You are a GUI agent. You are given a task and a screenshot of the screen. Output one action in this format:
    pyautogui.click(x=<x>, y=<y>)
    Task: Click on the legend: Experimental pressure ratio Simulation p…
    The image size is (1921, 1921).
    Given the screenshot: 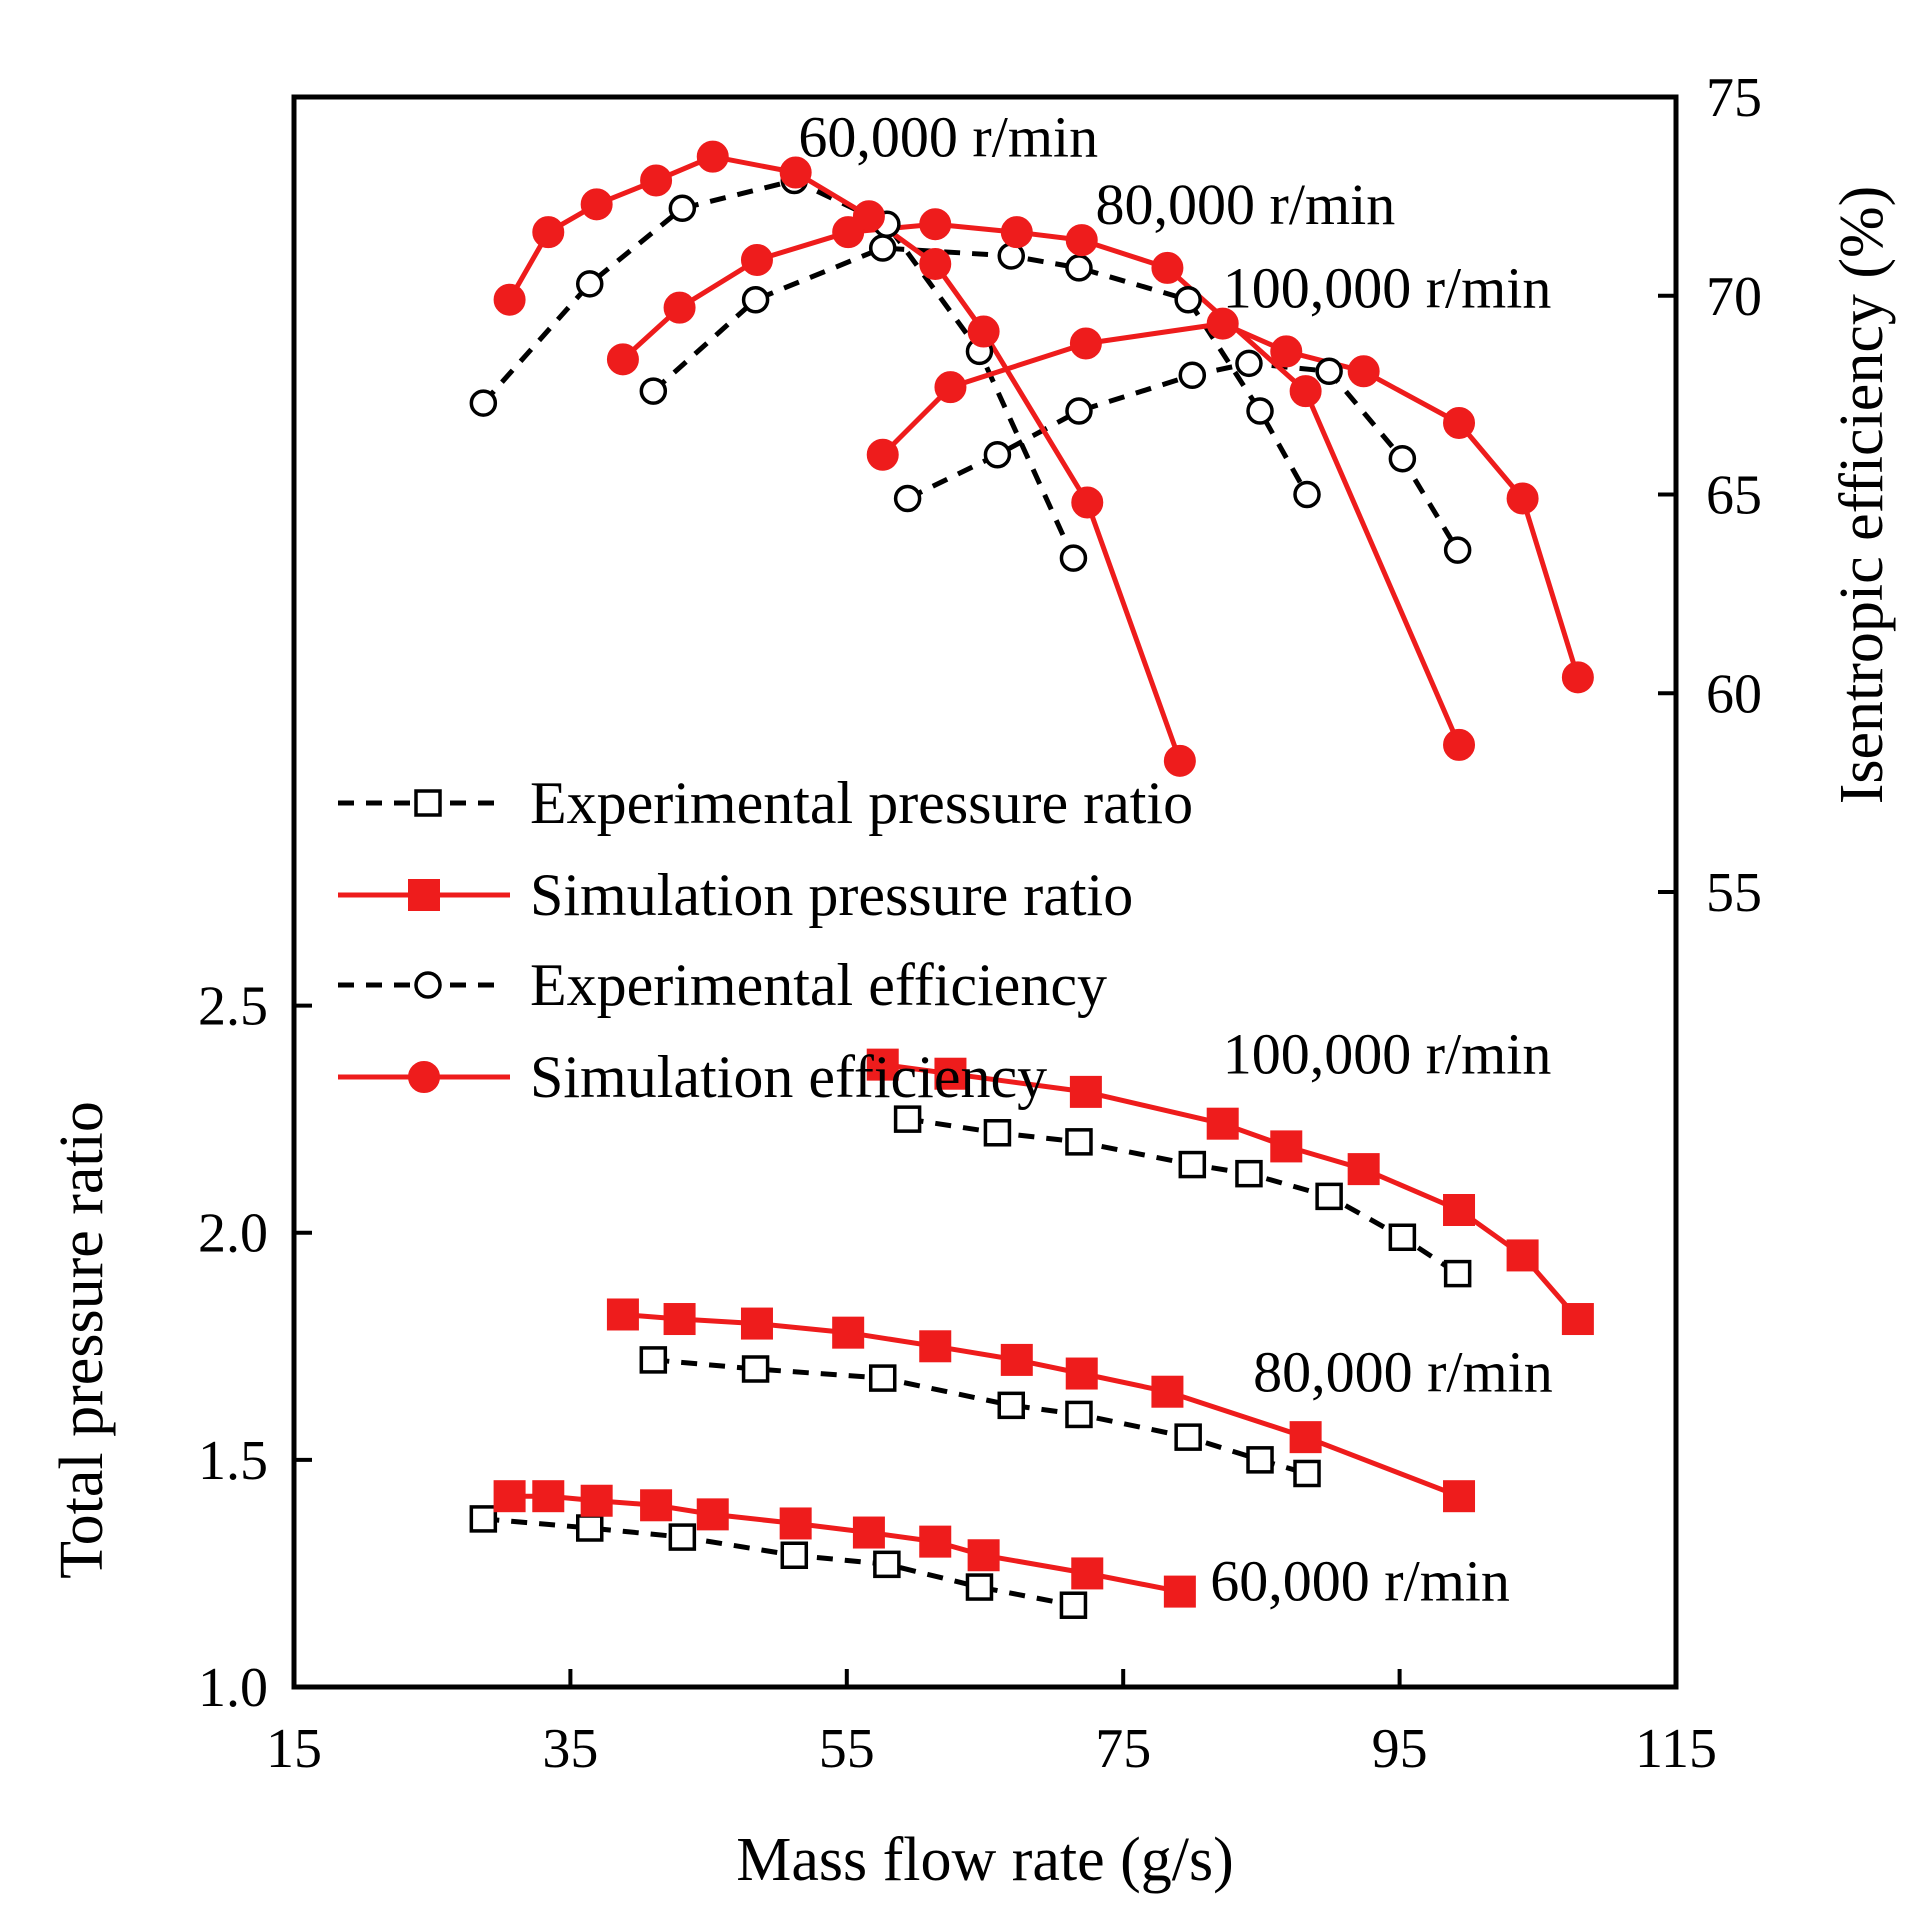 What is the action you would take?
    pyautogui.click(x=765, y=940)
    